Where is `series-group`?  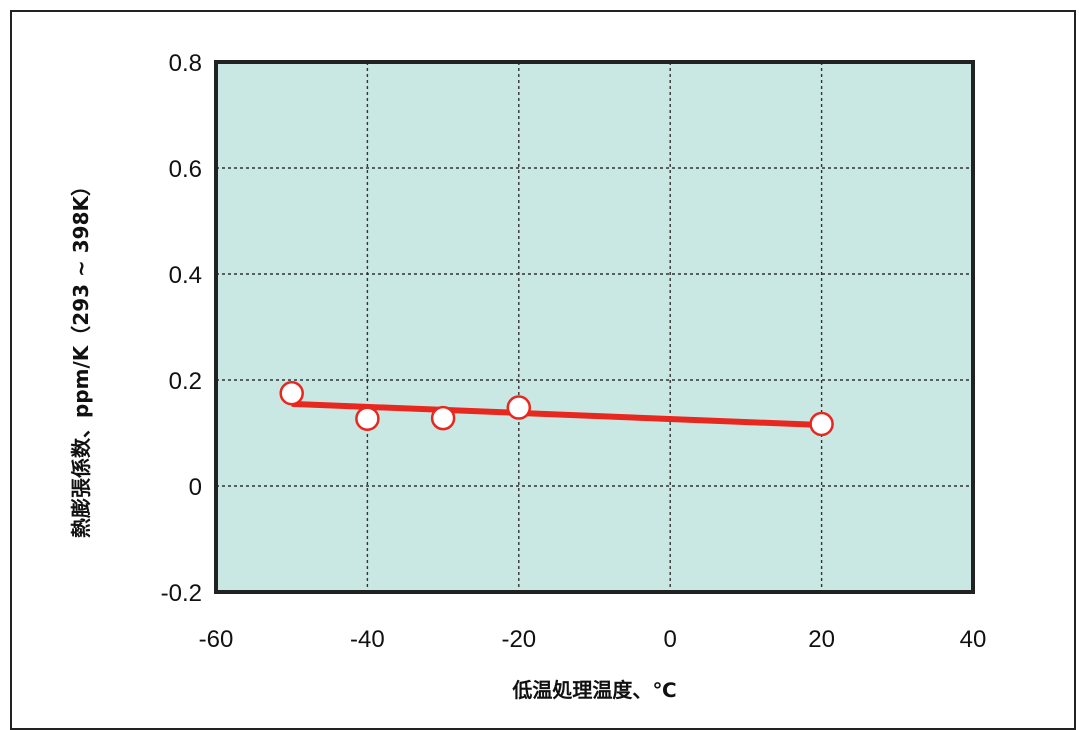 series-group is located at coordinates (556, 409).